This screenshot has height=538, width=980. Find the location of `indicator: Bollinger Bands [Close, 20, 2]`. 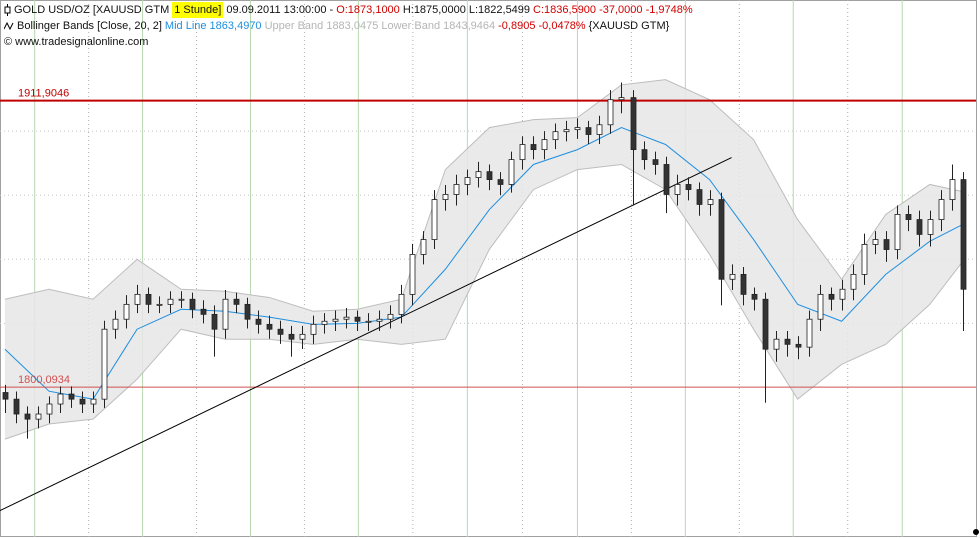

indicator: Bollinger Bands [Close, 20, 2] is located at coordinates (89, 26).